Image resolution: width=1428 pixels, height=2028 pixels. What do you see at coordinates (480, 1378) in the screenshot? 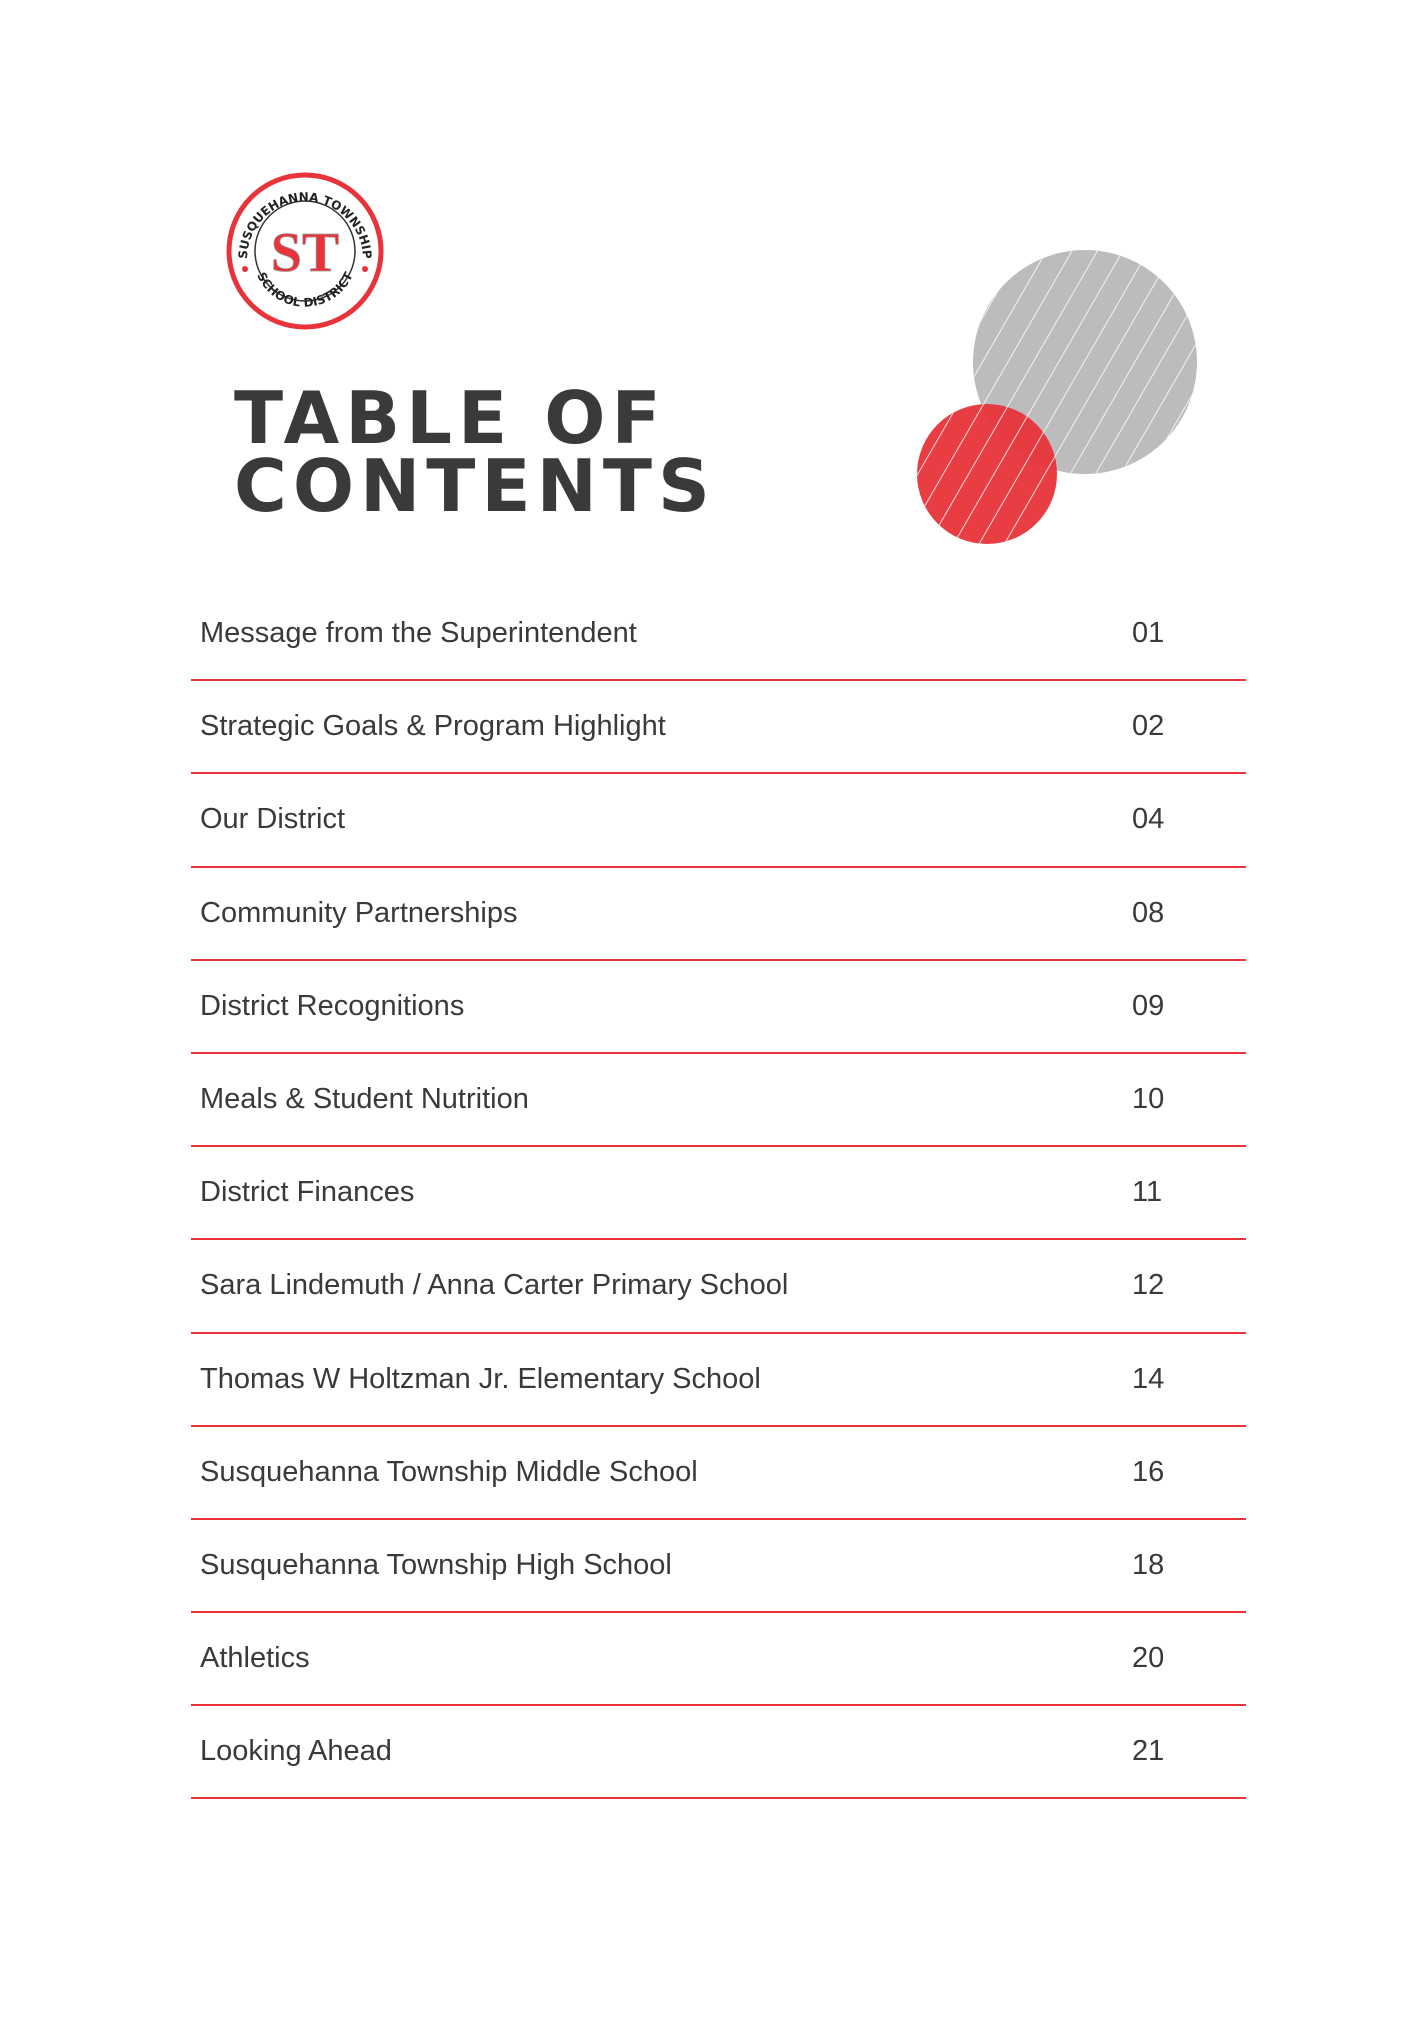
I see `toc-entry-label: Thomas W Holtzman Jr. Elementary School` at bounding box center [480, 1378].